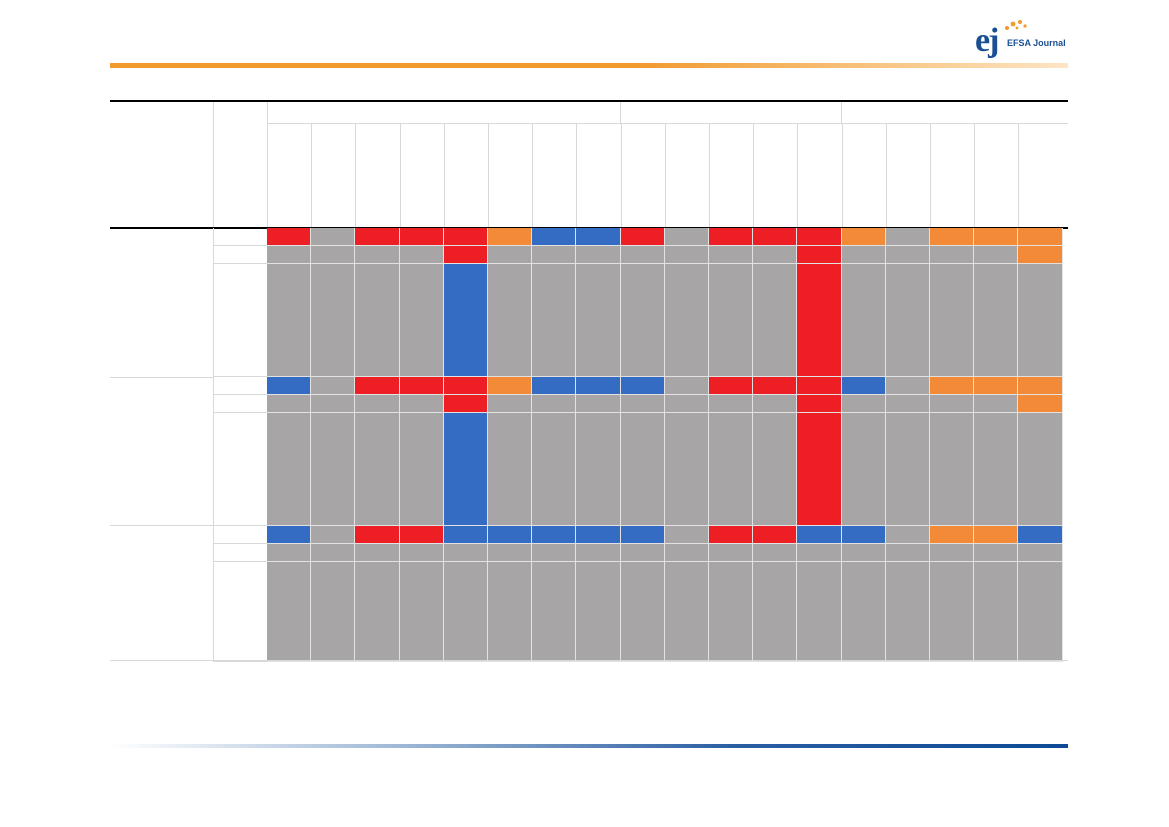 Image resolution: width=1169 pixels, height=827 pixels. What do you see at coordinates (952, 469) in the screenshot?
I see `matrix-cell-r6-c16` at bounding box center [952, 469].